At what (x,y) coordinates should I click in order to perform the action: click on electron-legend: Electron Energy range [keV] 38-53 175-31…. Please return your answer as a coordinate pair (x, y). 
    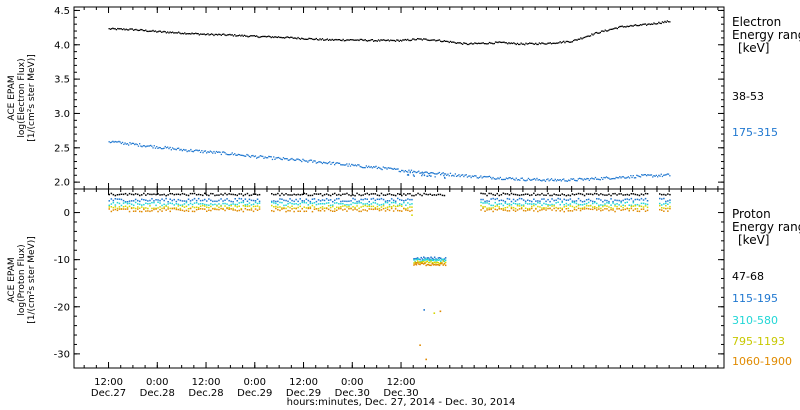
    Looking at the image, I should click on (766, 77).